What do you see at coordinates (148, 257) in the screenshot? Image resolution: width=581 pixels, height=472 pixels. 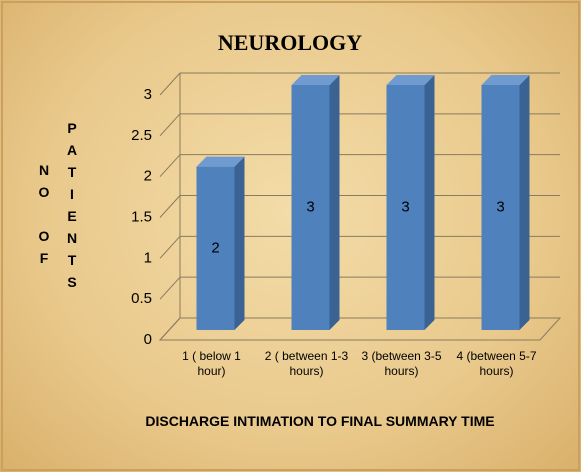 I see `y-tick-label: 1` at bounding box center [148, 257].